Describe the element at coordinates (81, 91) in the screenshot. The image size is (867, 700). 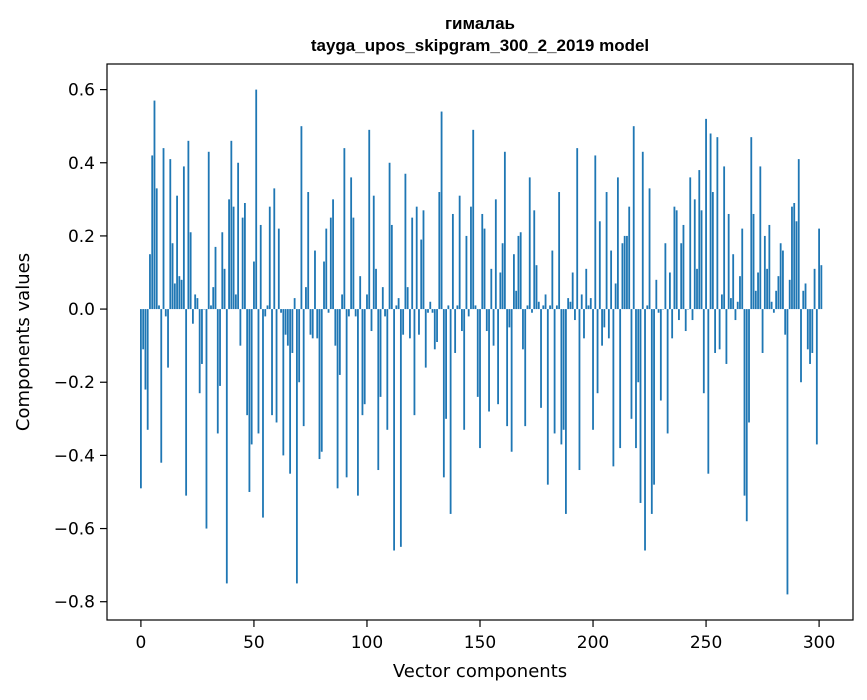
I see `y-tick-label: 0.6` at that location.